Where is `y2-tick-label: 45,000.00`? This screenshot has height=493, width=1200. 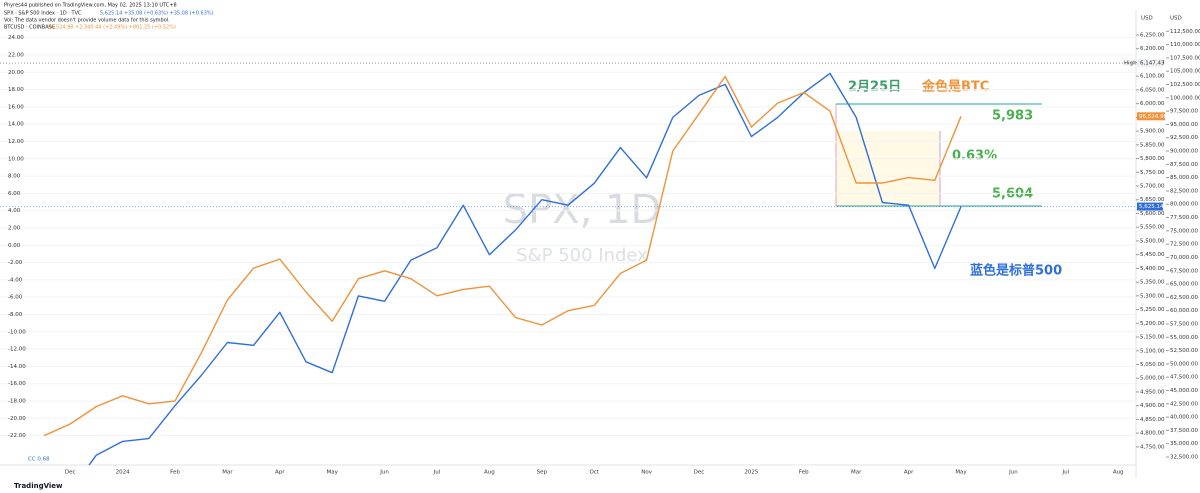
y2-tick-label: 45,000.00 is located at coordinates (1184, 391).